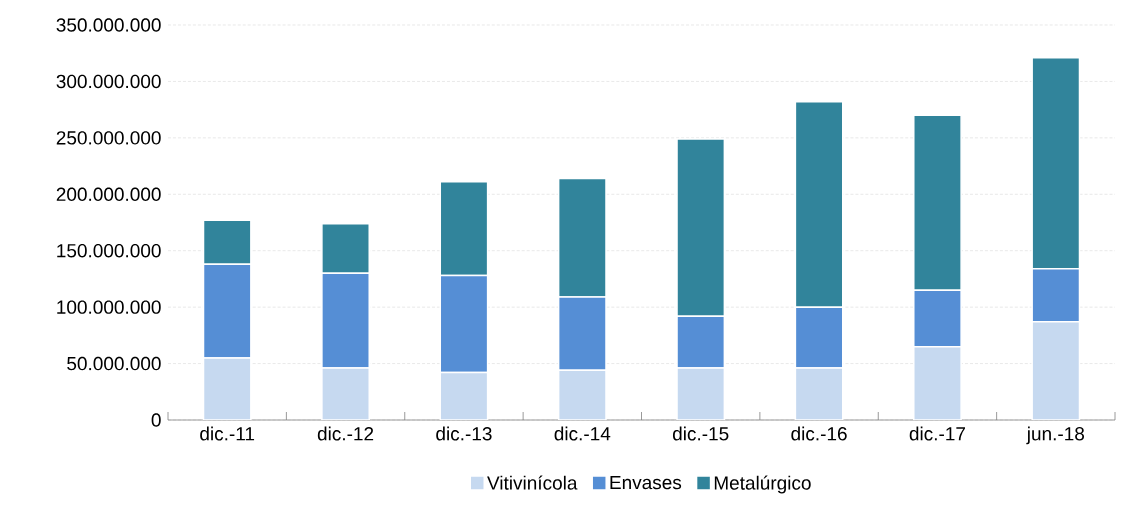 The width and height of the screenshot is (1127, 525). What do you see at coordinates (819, 433) in the screenshot?
I see `x-tick-label: dic.-16` at bounding box center [819, 433].